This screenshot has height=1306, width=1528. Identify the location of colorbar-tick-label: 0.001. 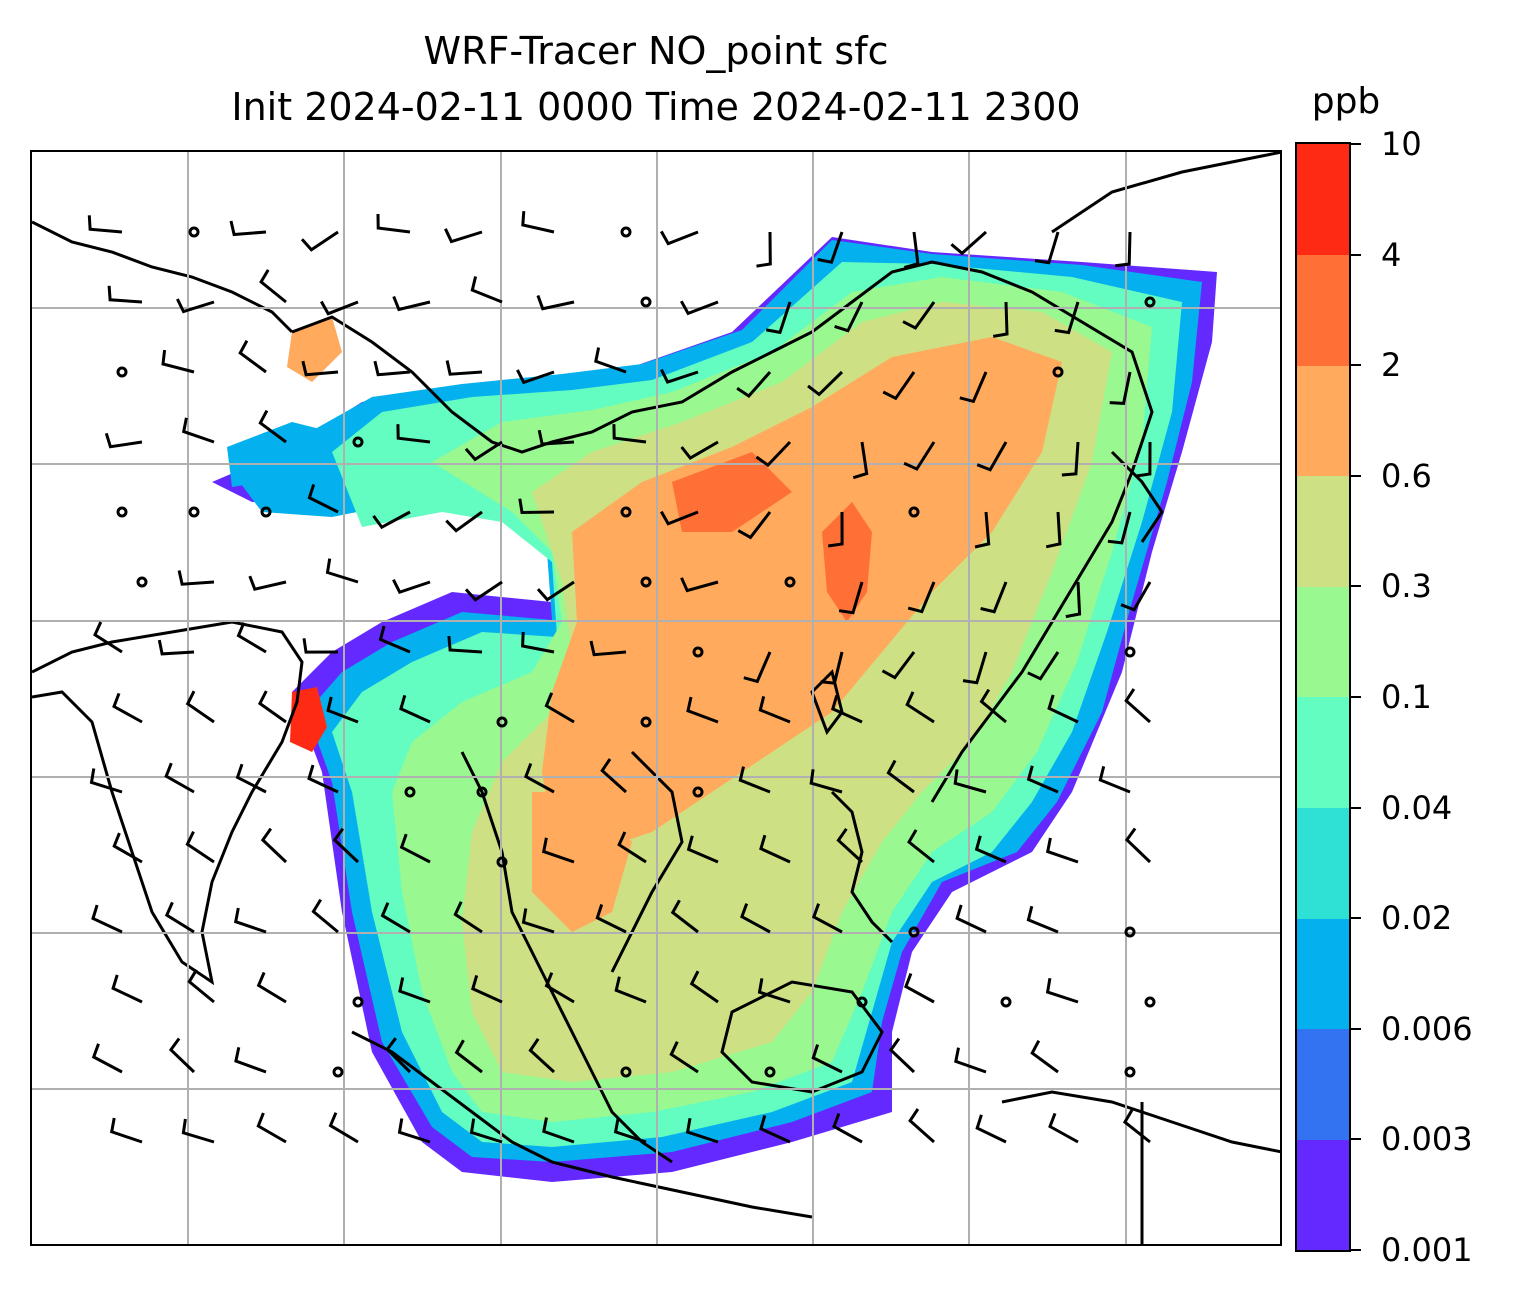
(1427, 1250).